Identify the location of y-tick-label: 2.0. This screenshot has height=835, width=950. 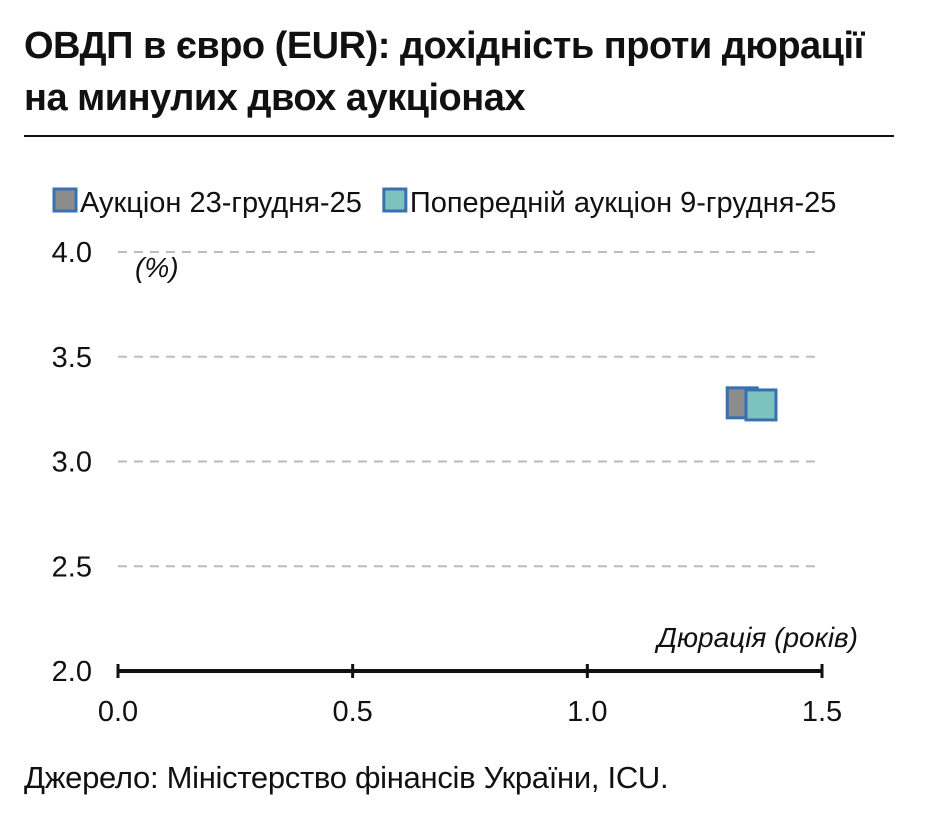
(72, 672).